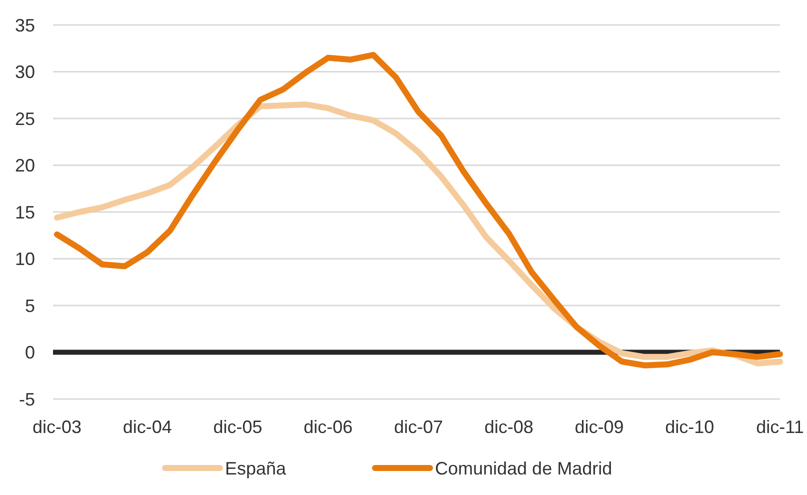 This screenshot has width=807, height=495. I want to click on y-tick-label: 35, so click(24, 25).